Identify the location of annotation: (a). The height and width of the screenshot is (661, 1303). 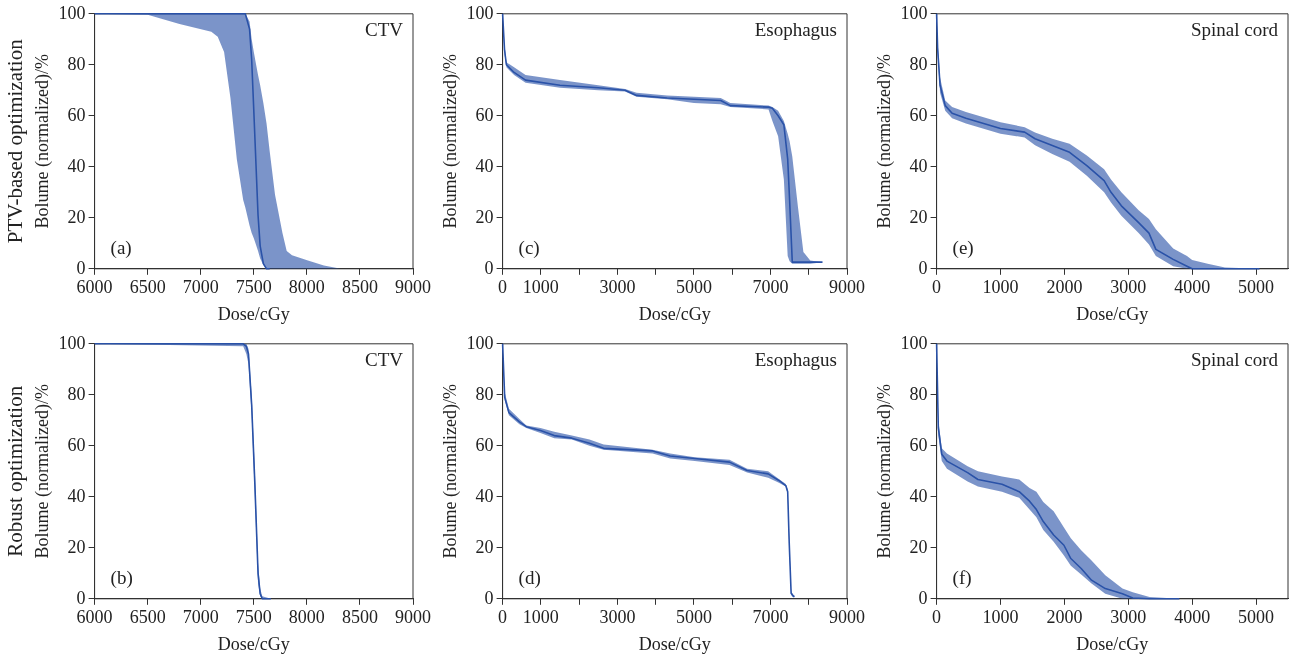
(121, 248).